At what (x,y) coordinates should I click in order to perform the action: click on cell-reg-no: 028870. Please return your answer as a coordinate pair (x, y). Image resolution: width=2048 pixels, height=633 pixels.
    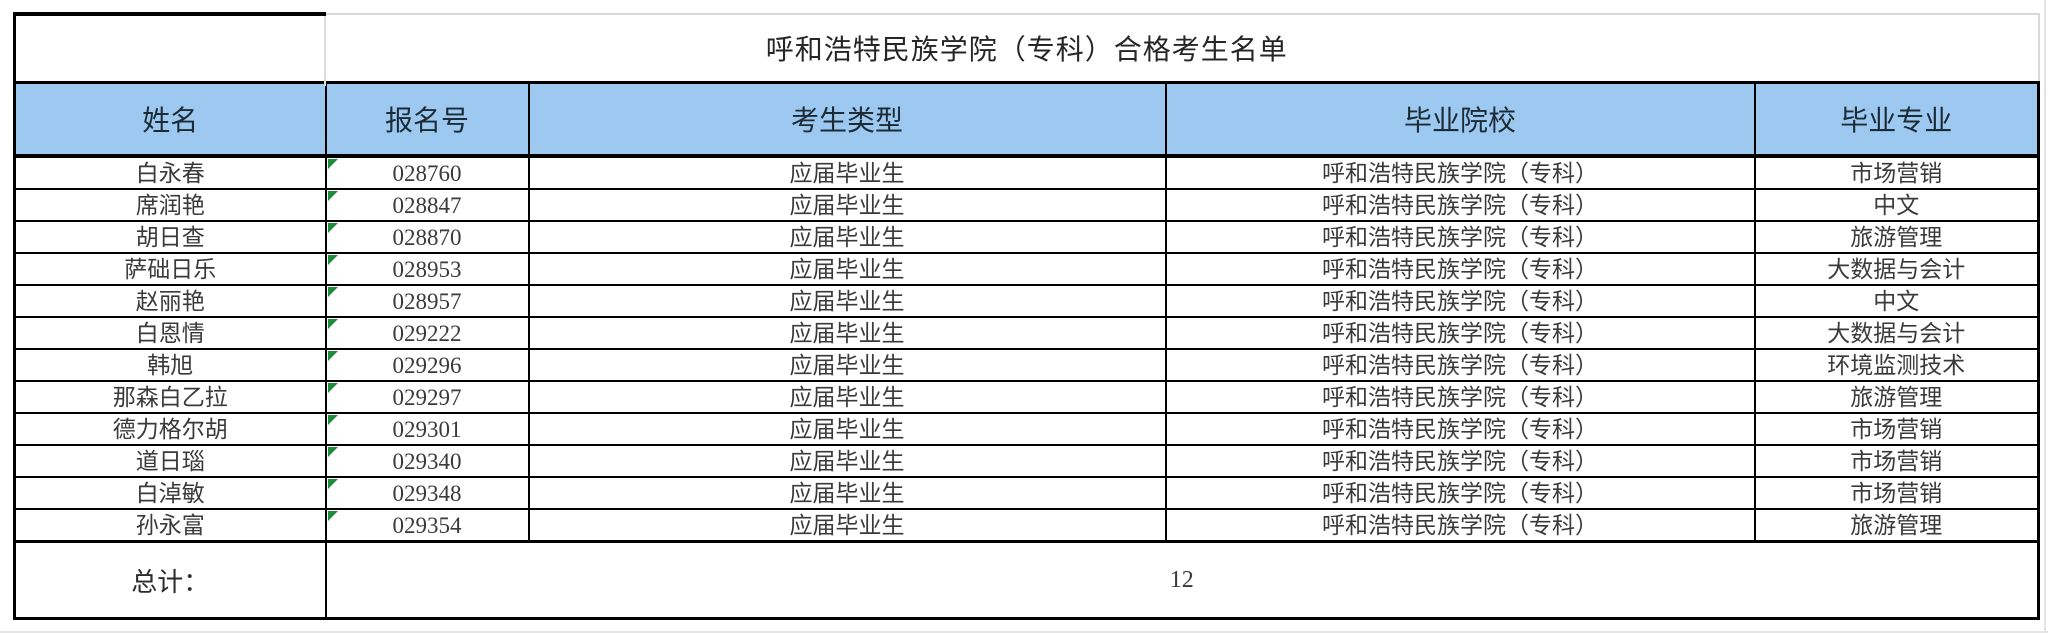
    Looking at the image, I should click on (427, 237).